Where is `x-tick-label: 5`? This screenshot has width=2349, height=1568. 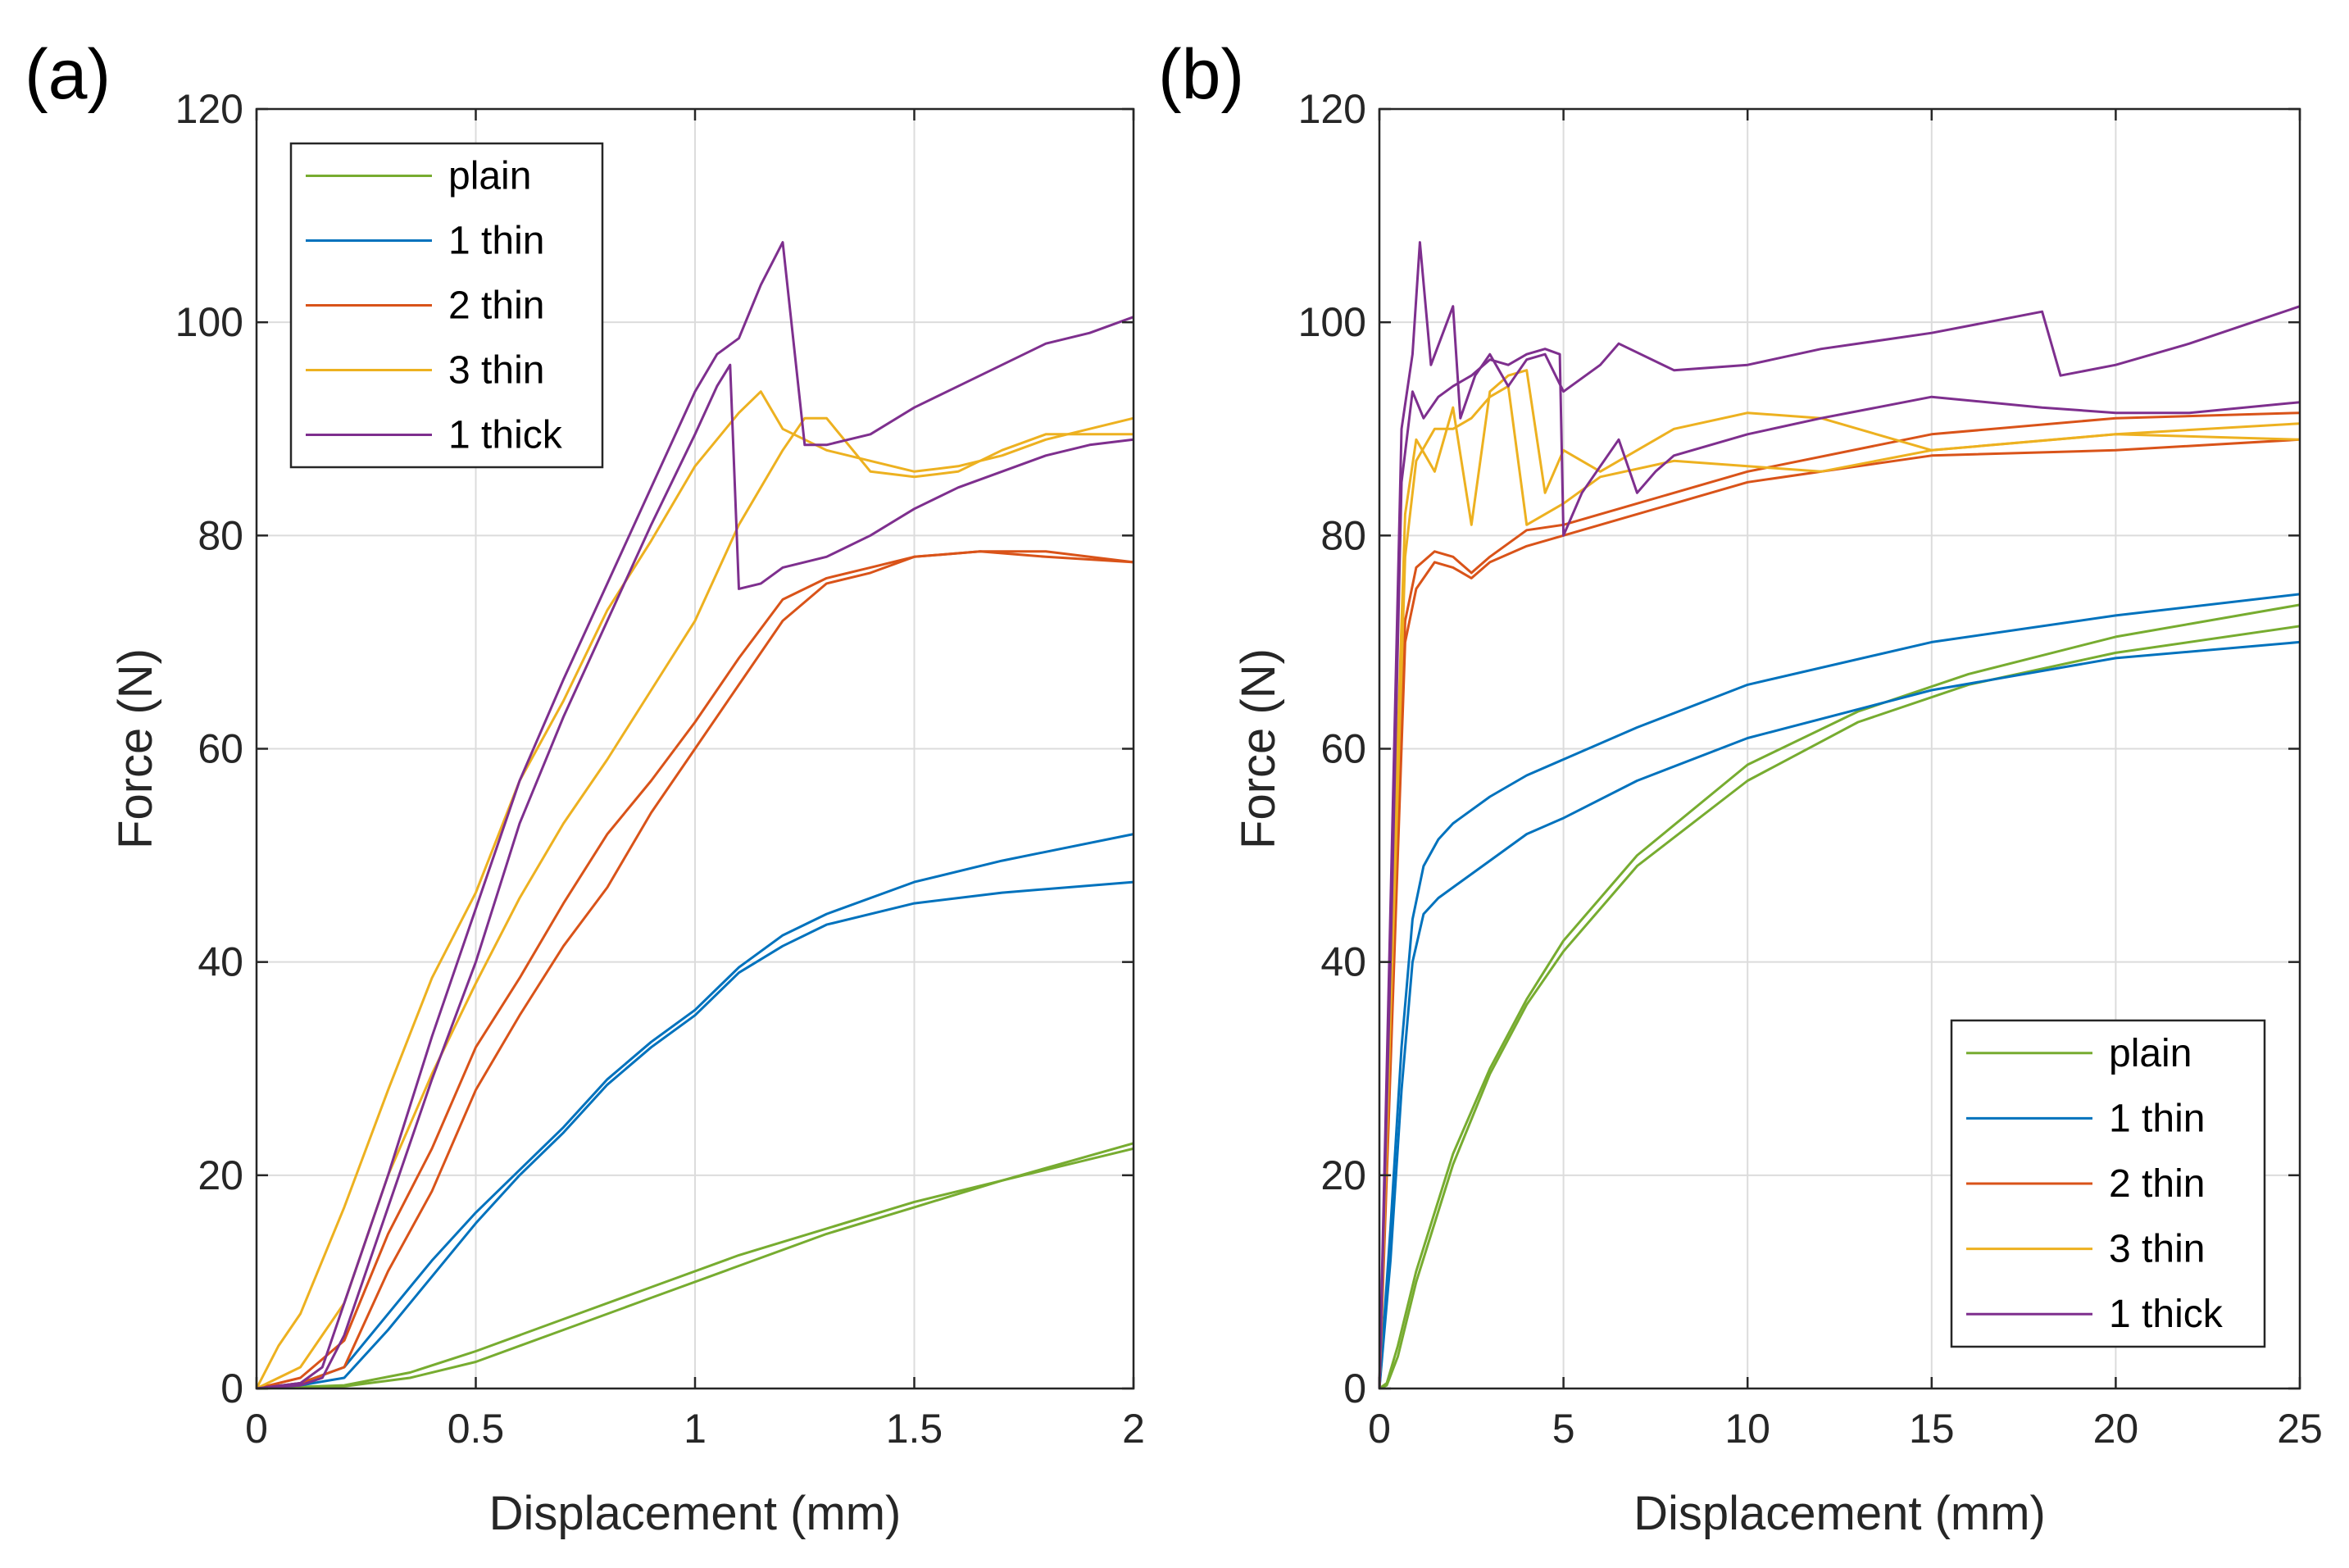 x-tick-label: 5 is located at coordinates (1564, 1429).